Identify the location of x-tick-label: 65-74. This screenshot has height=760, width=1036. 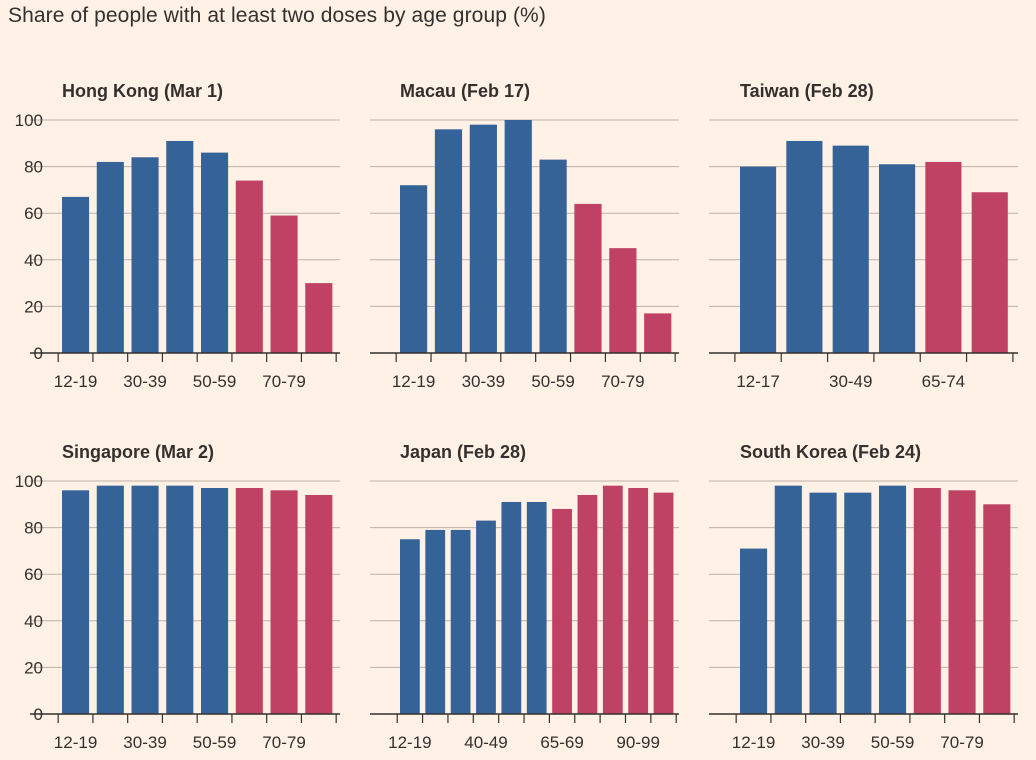
(943, 381).